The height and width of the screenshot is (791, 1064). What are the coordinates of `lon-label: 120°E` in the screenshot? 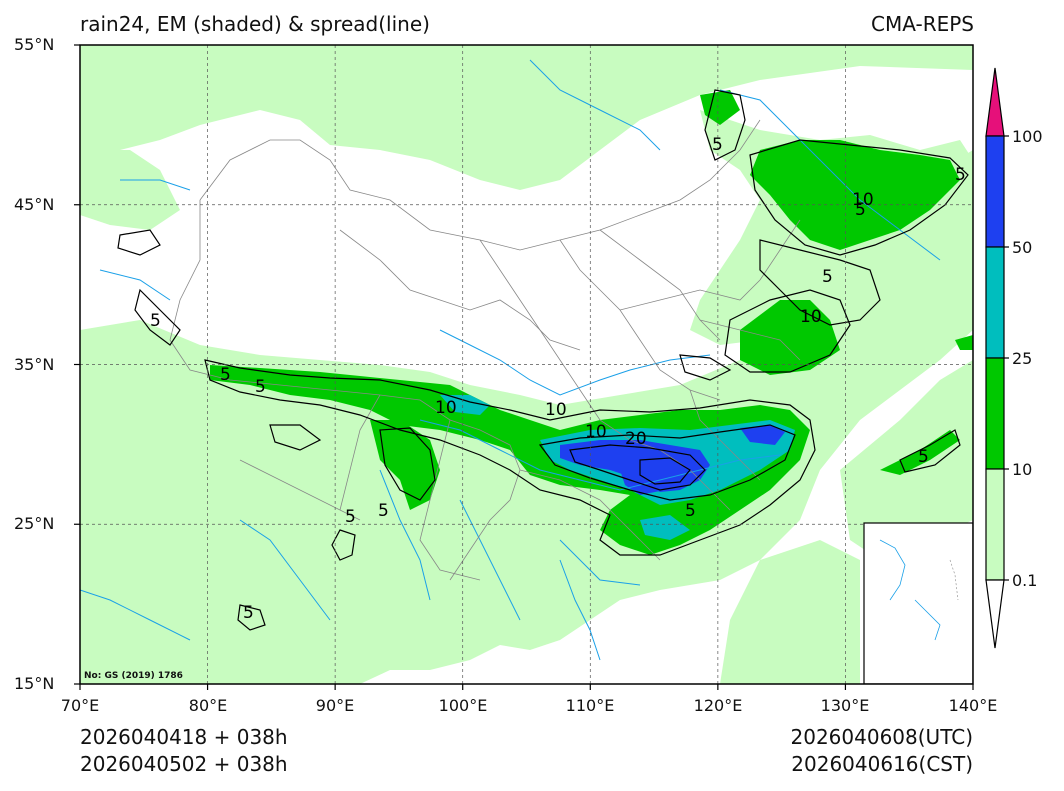 It's located at (718, 705).